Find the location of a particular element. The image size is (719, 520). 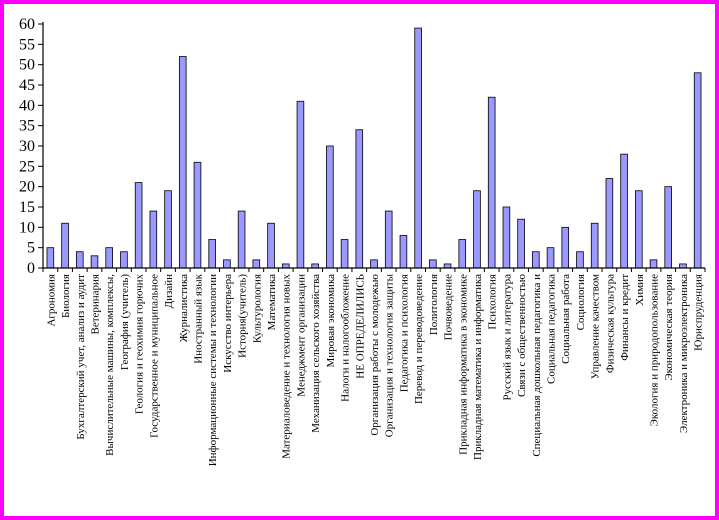

y-tick-label: 20 is located at coordinates (27, 187).